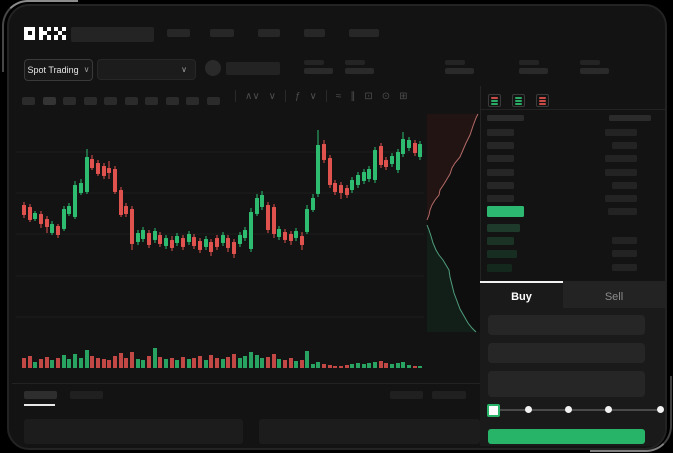 The width and height of the screenshot is (673, 453). Describe the element at coordinates (480, 266) in the screenshot. I see `panel-divider` at that location.